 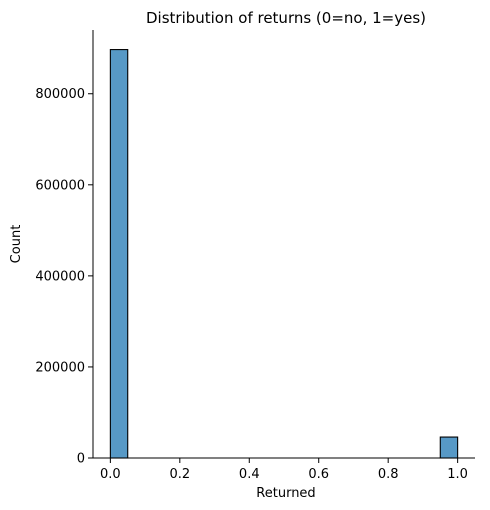 What do you see at coordinates (16, 244) in the screenshot?
I see `y-axis-label: Count` at bounding box center [16, 244].